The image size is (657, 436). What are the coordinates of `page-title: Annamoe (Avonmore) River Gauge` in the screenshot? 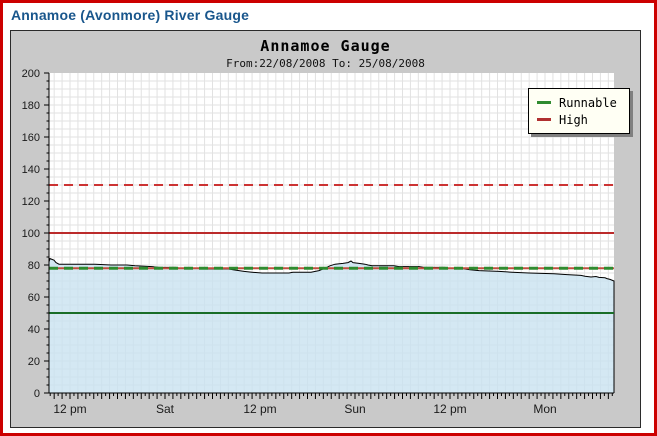 It's located at (130, 15).